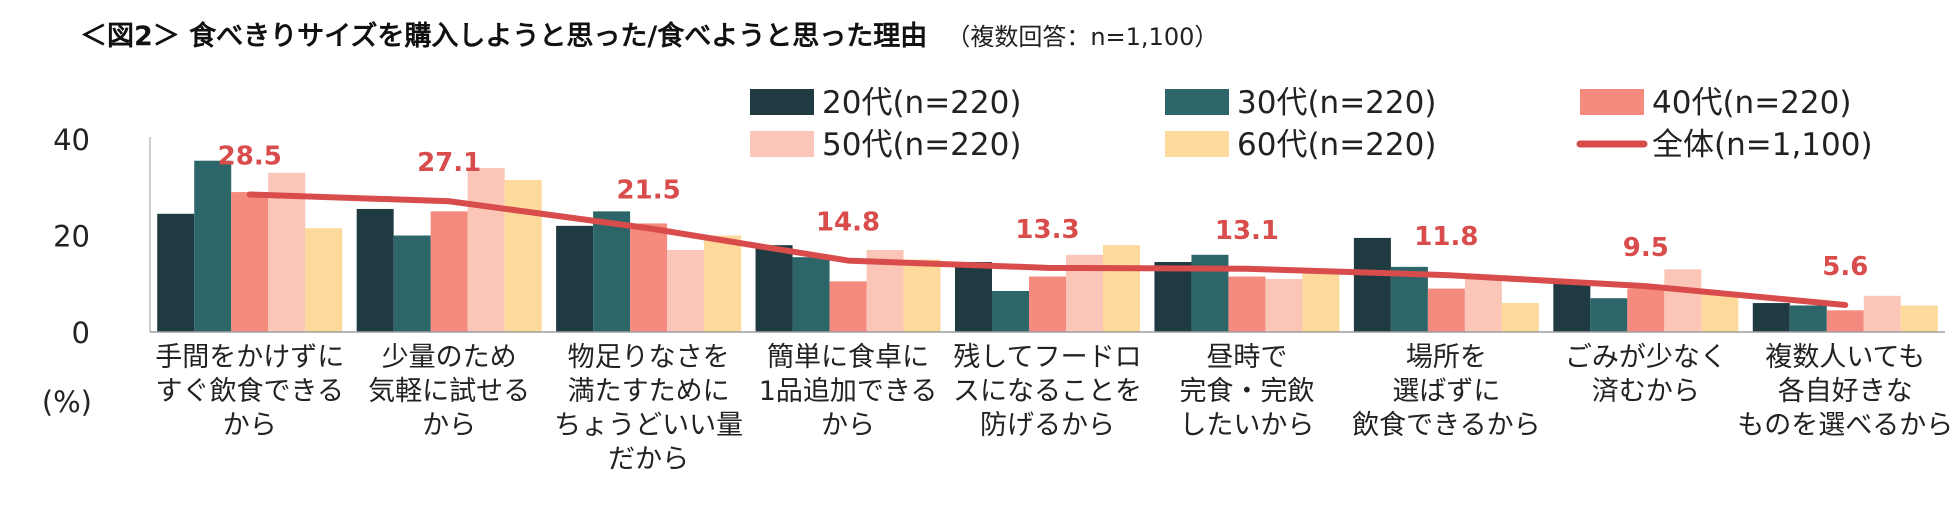  I want to click on bar-s60-cat8, so click(1720, 312).